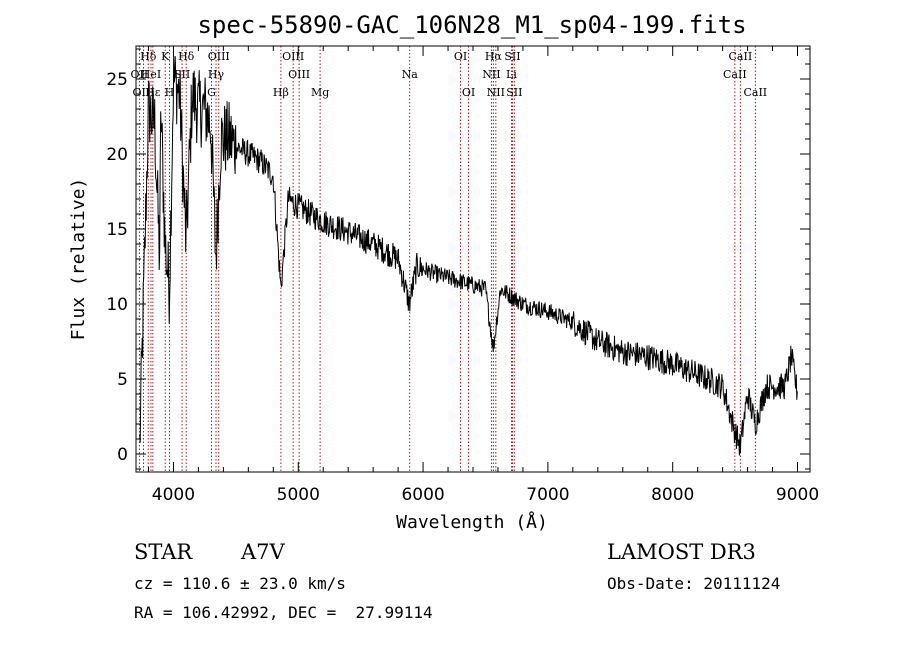 The image size is (900, 649). What do you see at coordinates (173, 495) in the screenshot?
I see `x-tick-label: 4000` at bounding box center [173, 495].